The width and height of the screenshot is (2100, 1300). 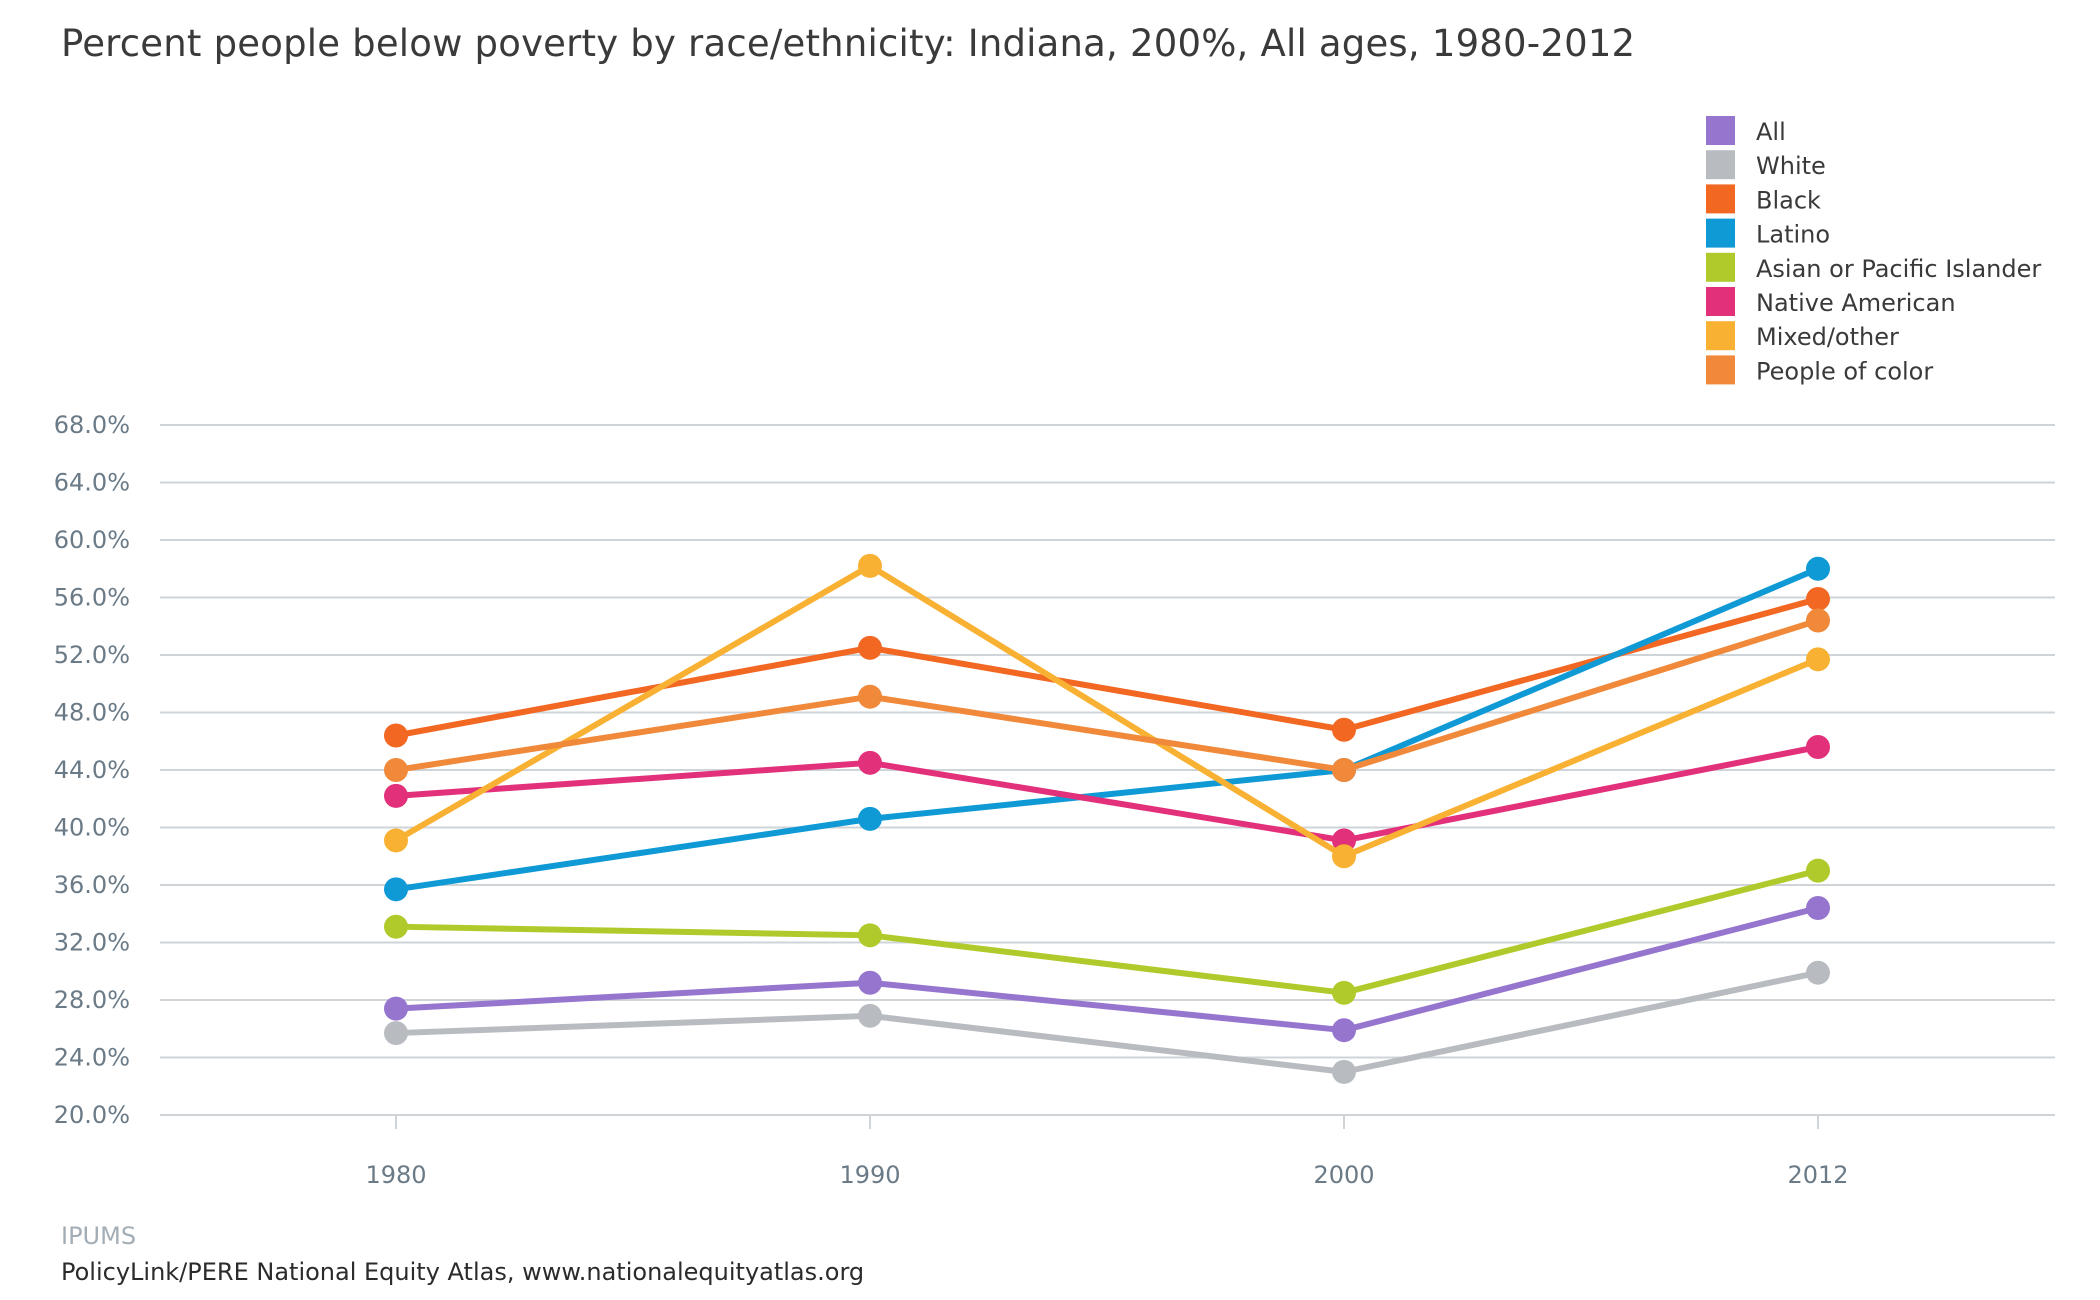 What do you see at coordinates (1791, 166) in the screenshot?
I see `legend-label: White` at bounding box center [1791, 166].